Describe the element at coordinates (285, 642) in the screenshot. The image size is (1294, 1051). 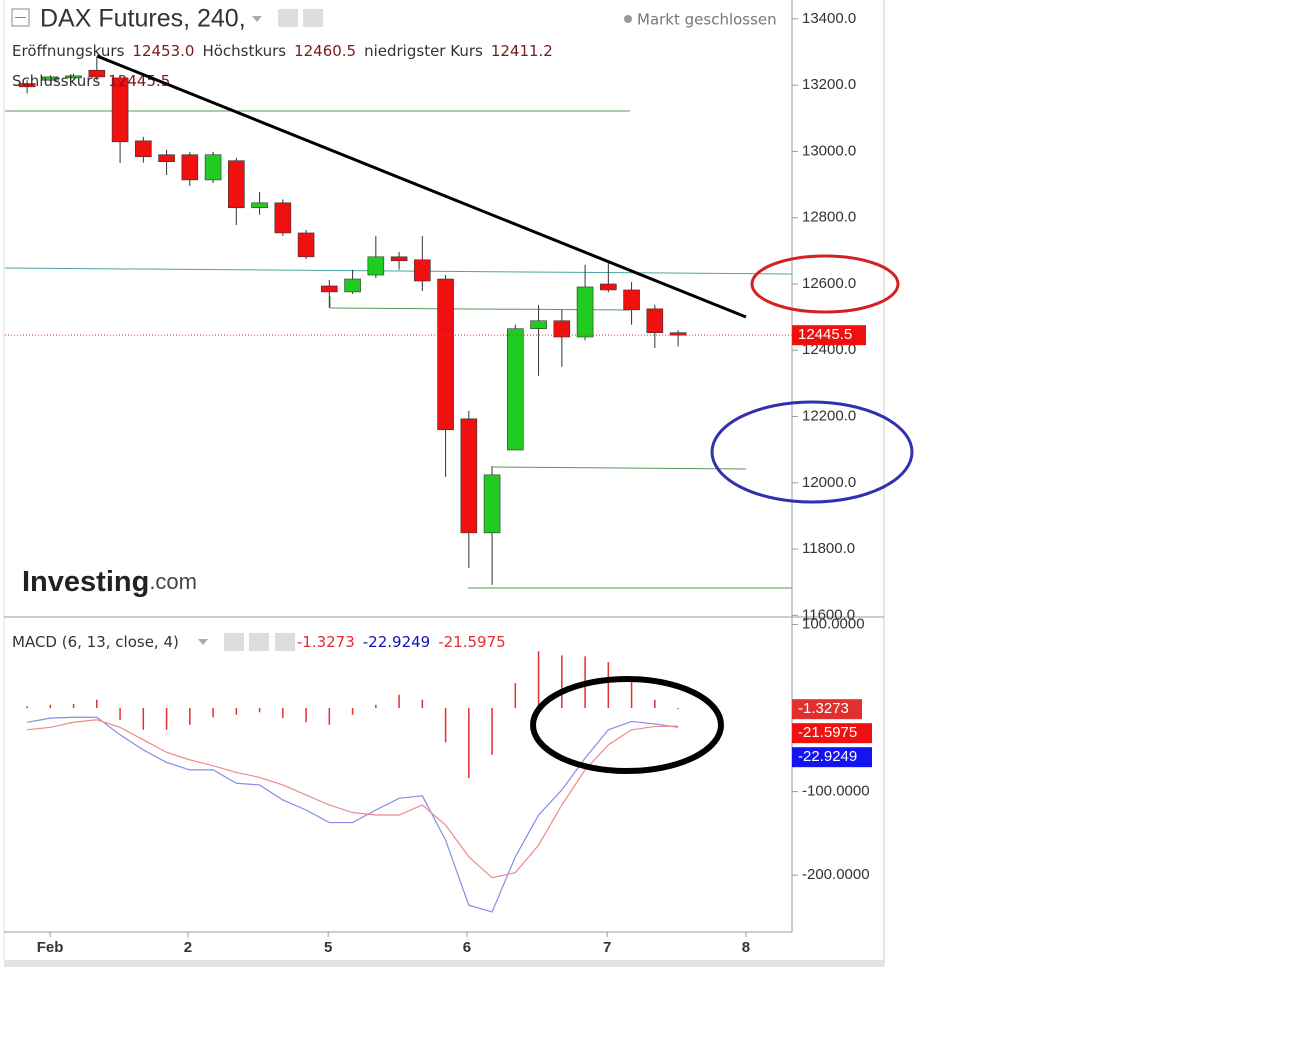
I see `close-icon` at that location.